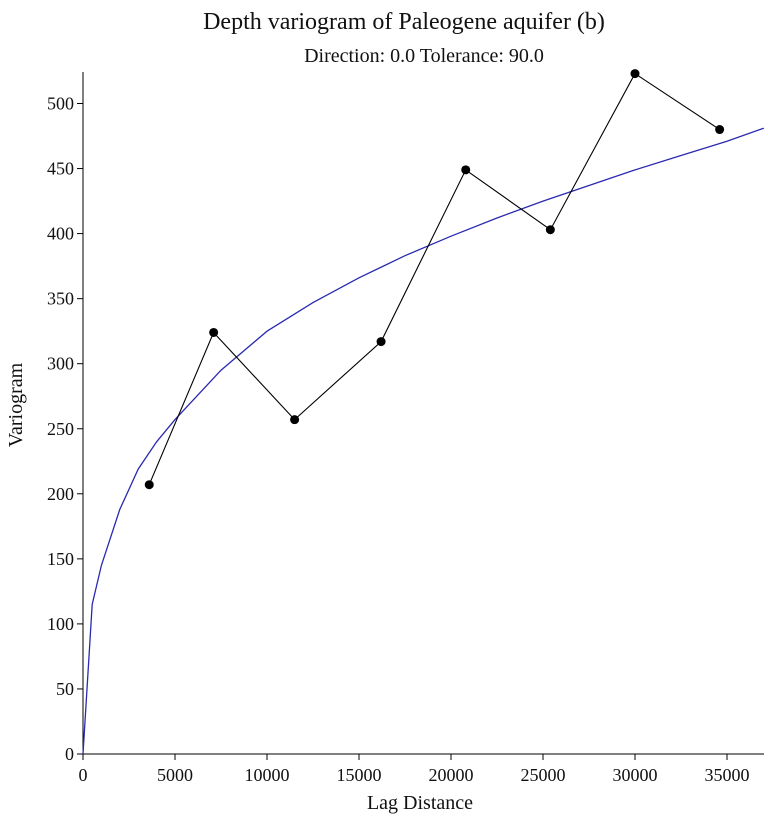 The width and height of the screenshot is (768, 819). What do you see at coordinates (175, 775) in the screenshot?
I see `x-tick-label: 5000` at bounding box center [175, 775].